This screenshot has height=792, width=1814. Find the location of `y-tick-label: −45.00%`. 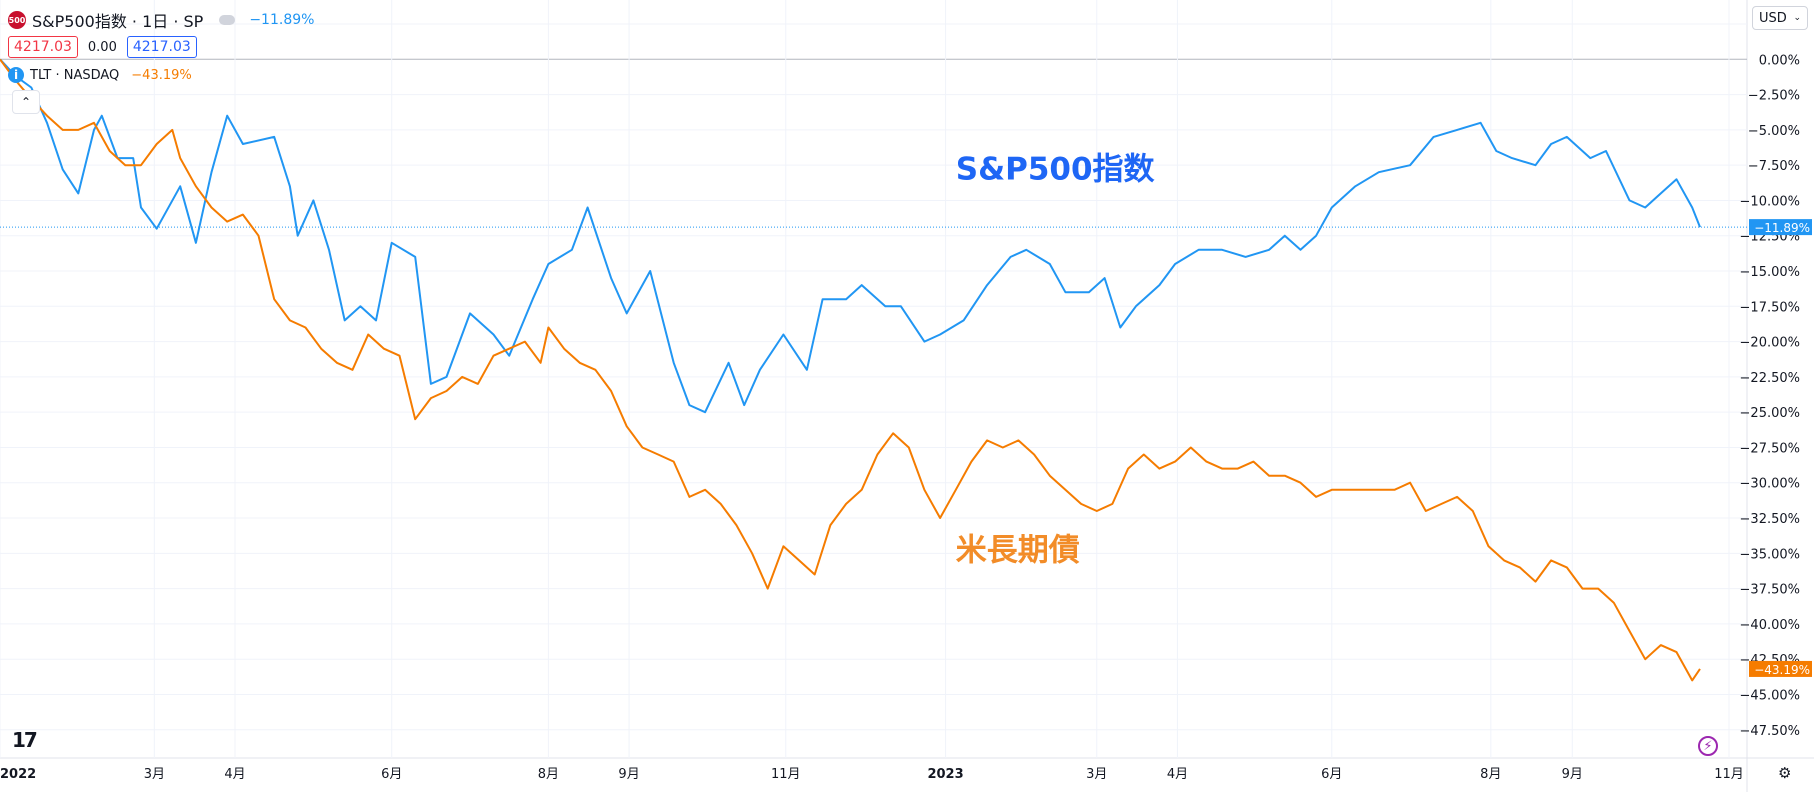

y-tick-label: −45.00% is located at coordinates (1770, 695).